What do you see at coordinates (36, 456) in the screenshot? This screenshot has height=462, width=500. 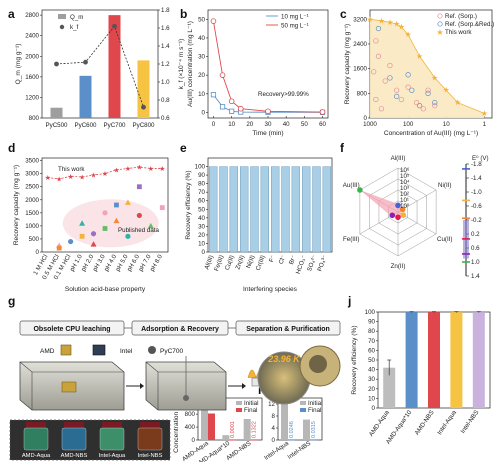 I see `vial-label: AMD-Aqua` at bounding box center [36, 456].